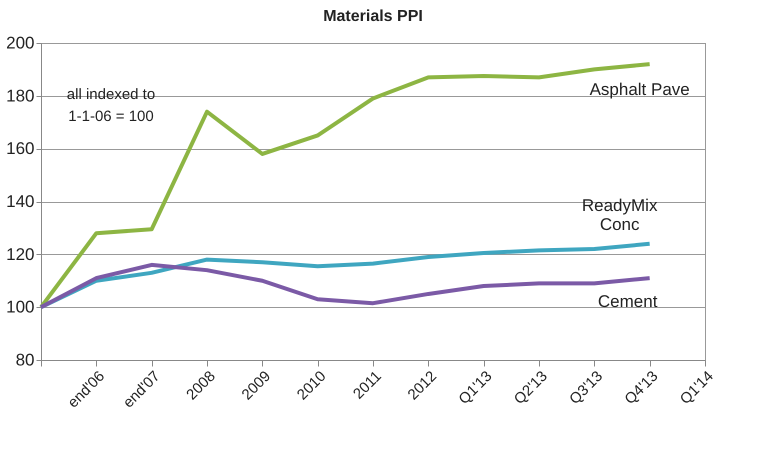 The width and height of the screenshot is (780, 472). What do you see at coordinates (640, 90) in the screenshot?
I see `series-label: Asphalt Pave` at bounding box center [640, 90].